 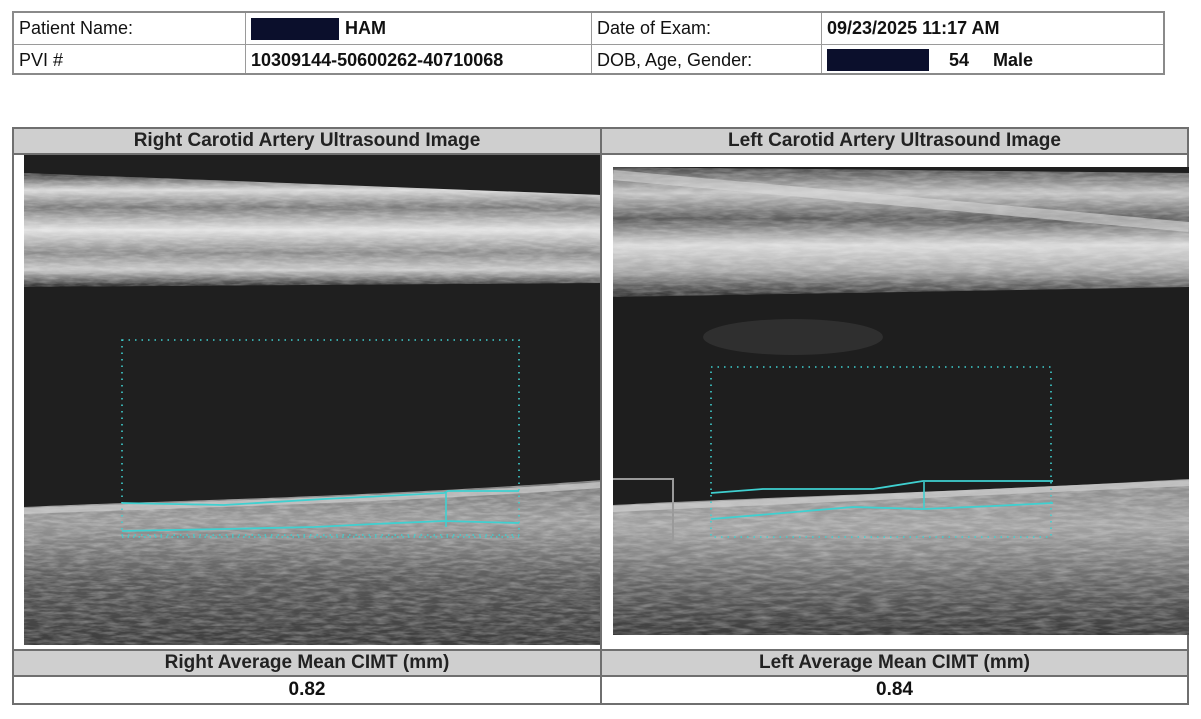 What do you see at coordinates (295, 28) in the screenshot?
I see `redacted-name` at bounding box center [295, 28].